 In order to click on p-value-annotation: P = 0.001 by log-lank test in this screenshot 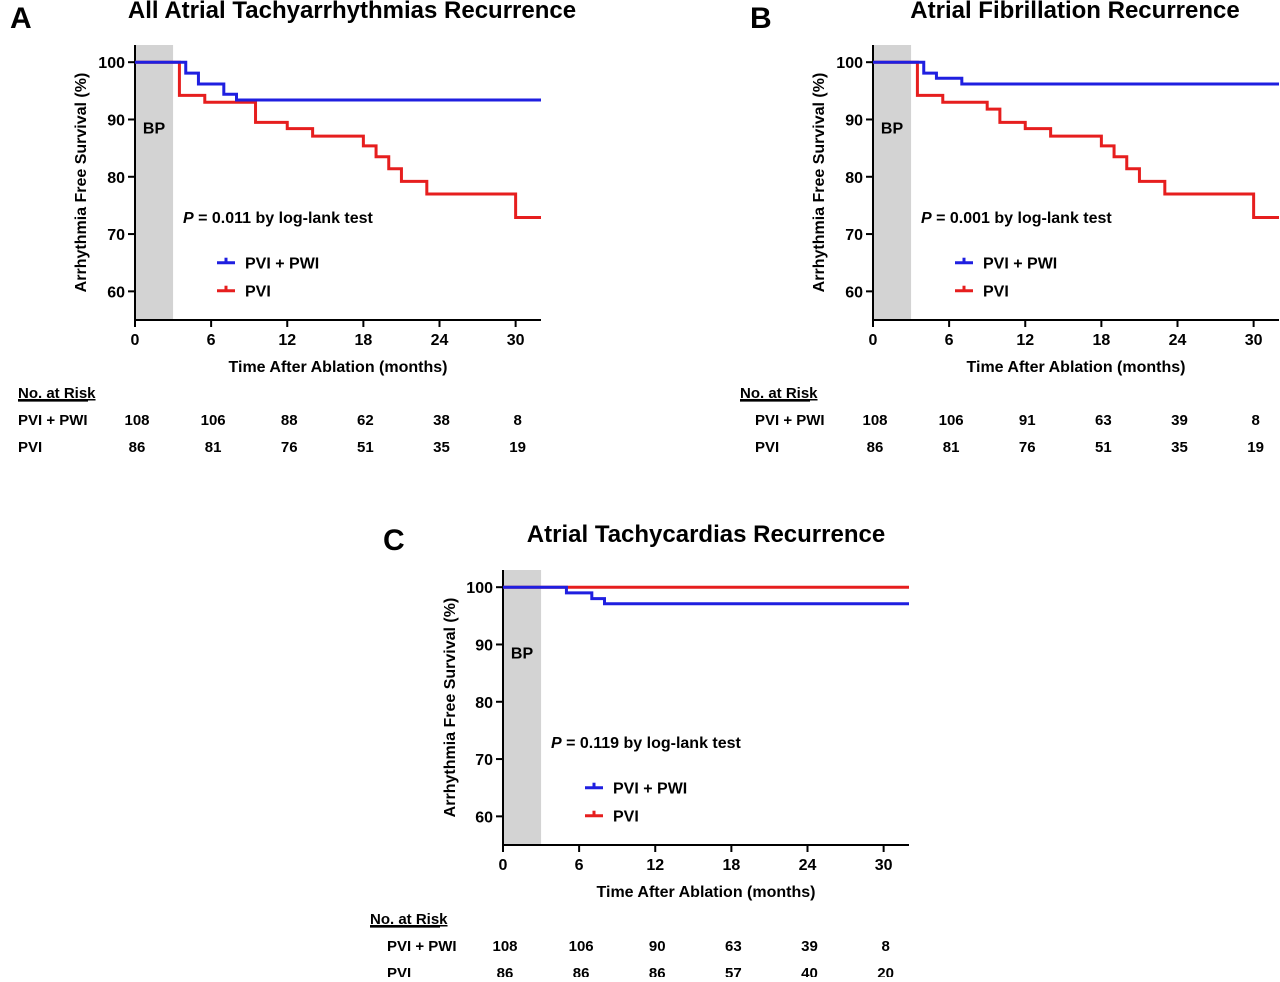, I will do `click(1016, 218)`.